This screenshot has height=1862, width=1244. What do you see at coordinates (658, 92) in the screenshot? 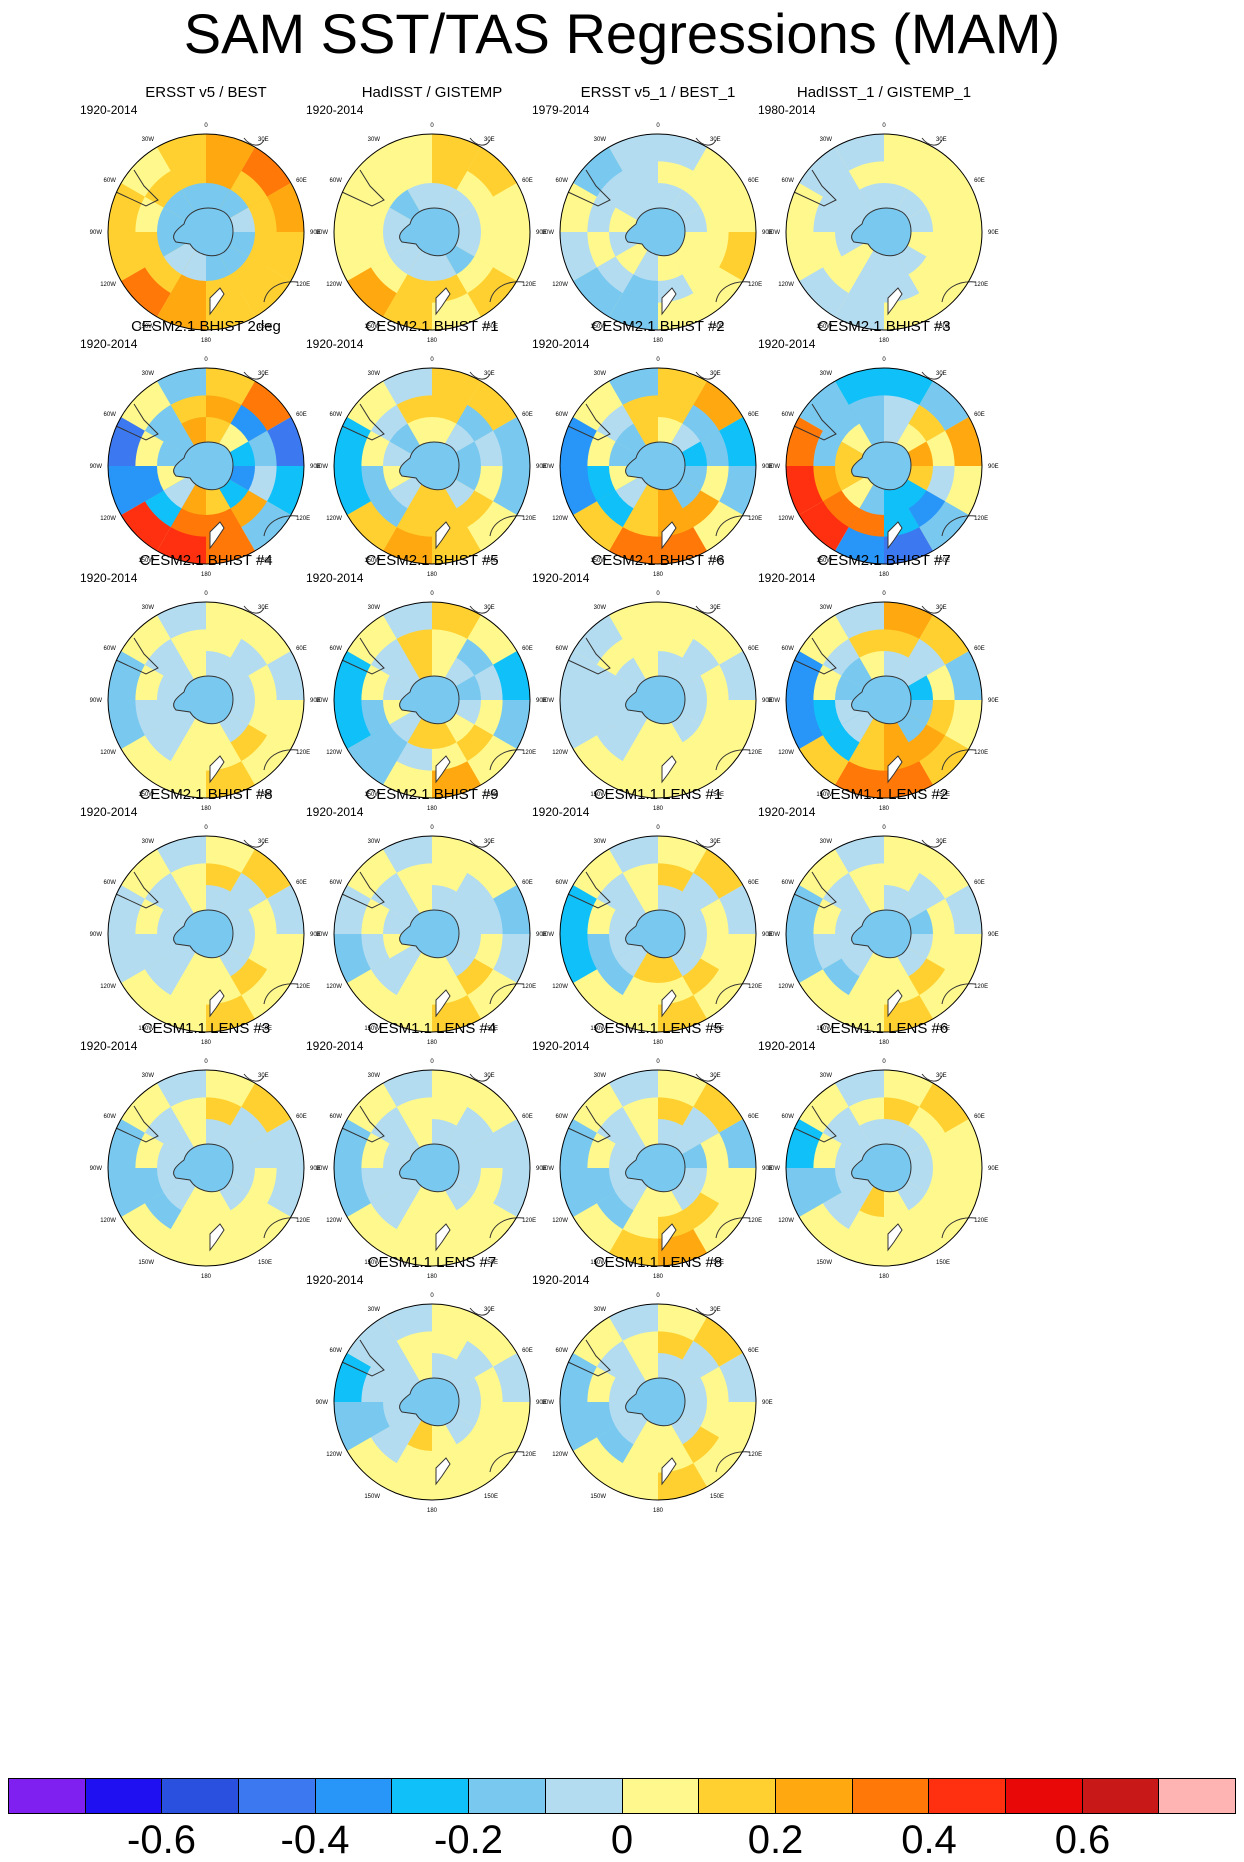
I see `panel-title: ERSST v5_1 / BEST_1` at bounding box center [658, 92].